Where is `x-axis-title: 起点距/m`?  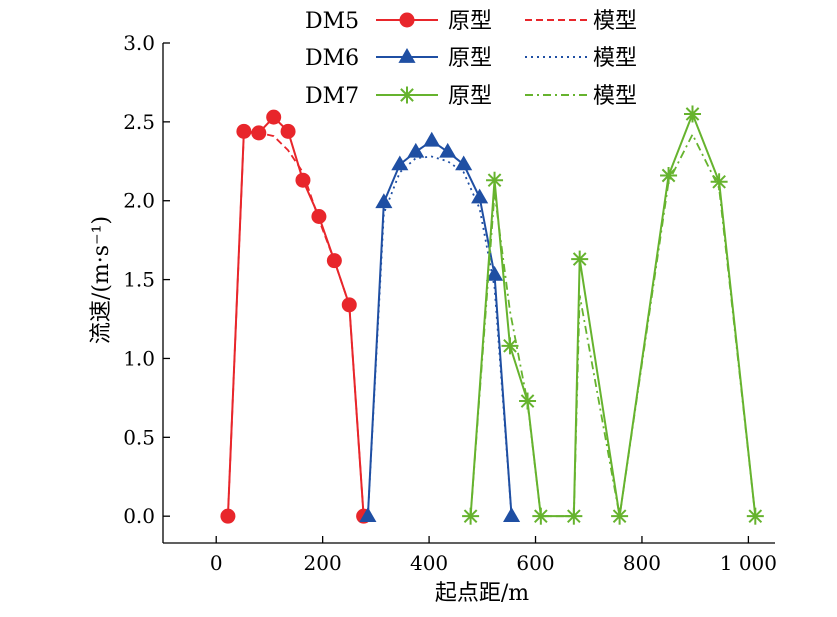 x-axis-title: 起点距/m is located at coordinates (482, 593).